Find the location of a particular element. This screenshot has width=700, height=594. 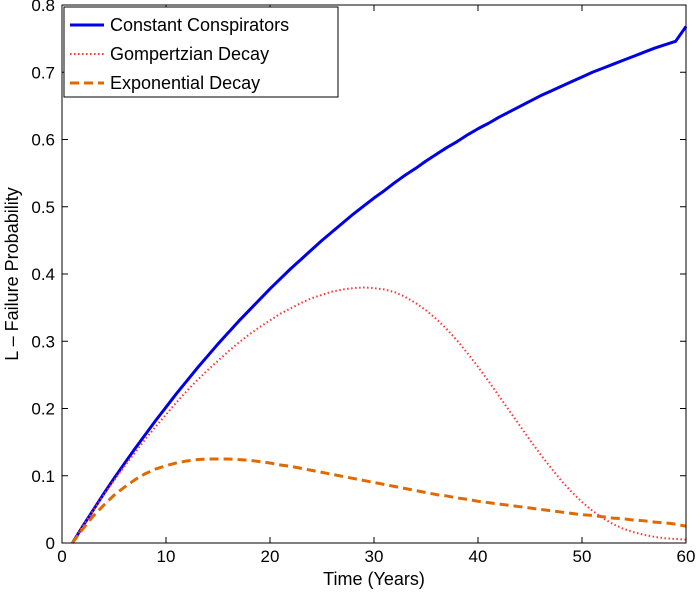

legend-label: Constant Conspirators is located at coordinates (199, 25).